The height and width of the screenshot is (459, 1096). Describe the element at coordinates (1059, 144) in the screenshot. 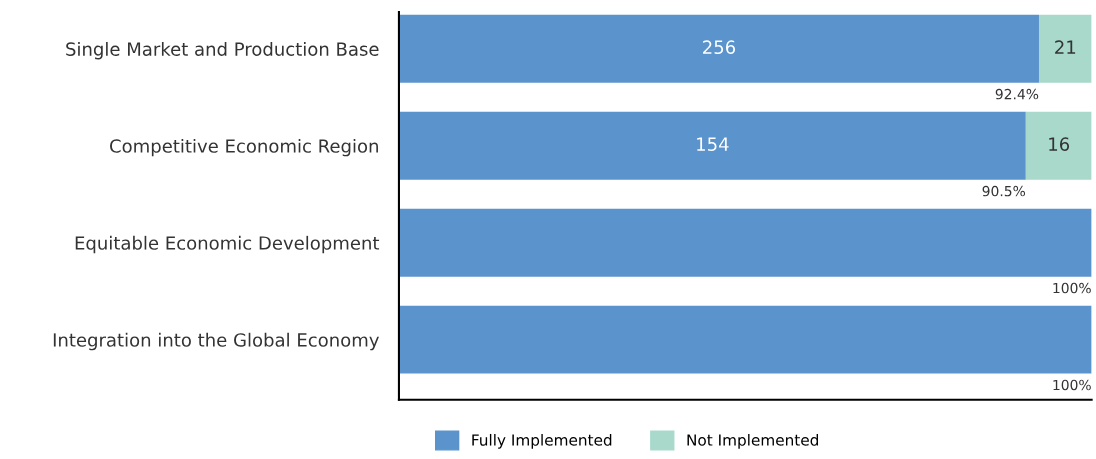

I see `annotation: 16` at that location.